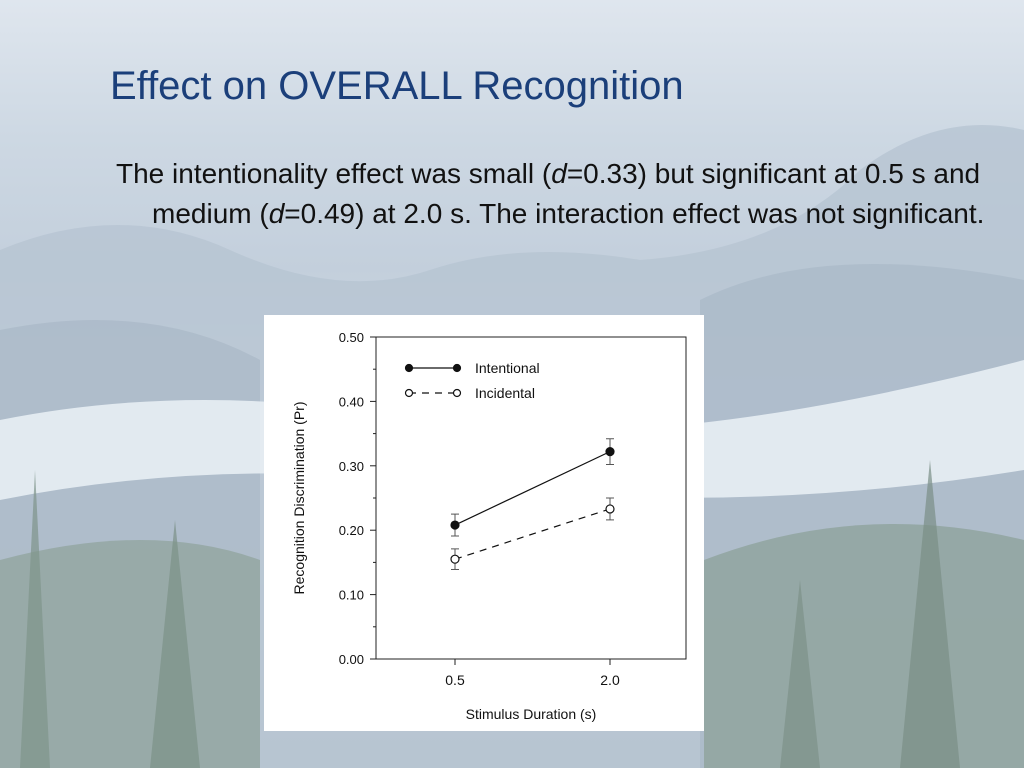 Image resolution: width=1024 pixels, height=768 pixels. Describe the element at coordinates (299, 498) in the screenshot. I see `y-axis-label: Recognition Discrimination (Pr)` at that location.